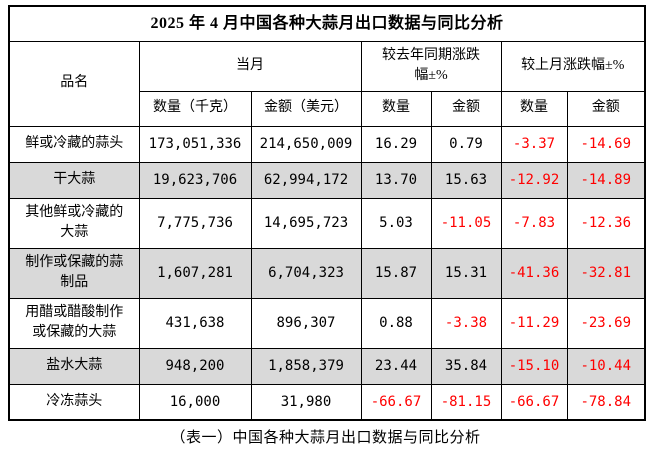 The height and width of the screenshot is (455, 651). I want to click on yoy-qty-cell: 15.87, so click(396, 273).